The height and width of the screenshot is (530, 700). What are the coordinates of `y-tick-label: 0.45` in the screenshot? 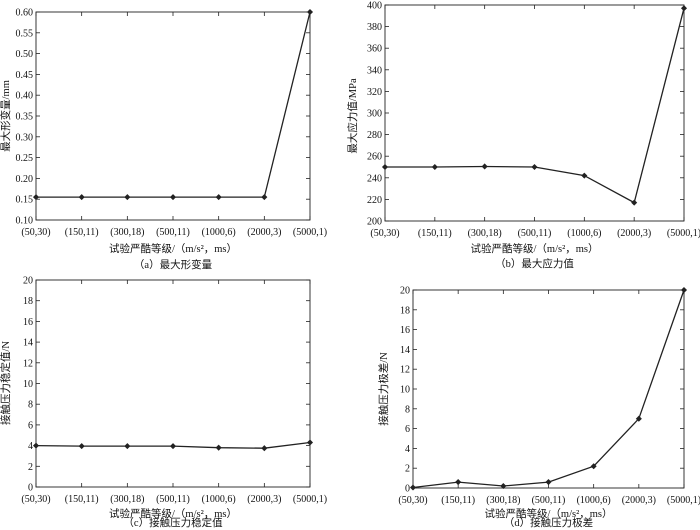 It's located at (25, 75).